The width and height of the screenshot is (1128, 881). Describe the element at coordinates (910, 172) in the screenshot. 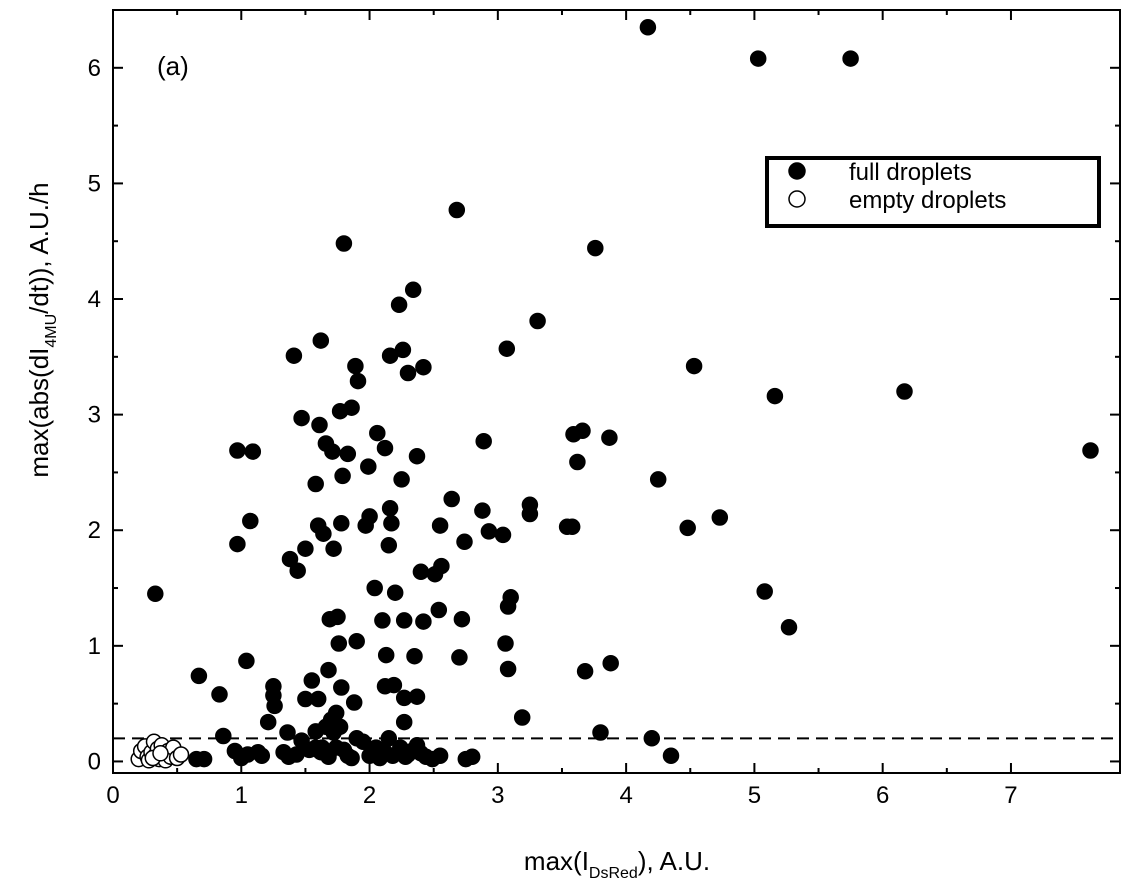

I see `legend-label-full: full droplets` at that location.